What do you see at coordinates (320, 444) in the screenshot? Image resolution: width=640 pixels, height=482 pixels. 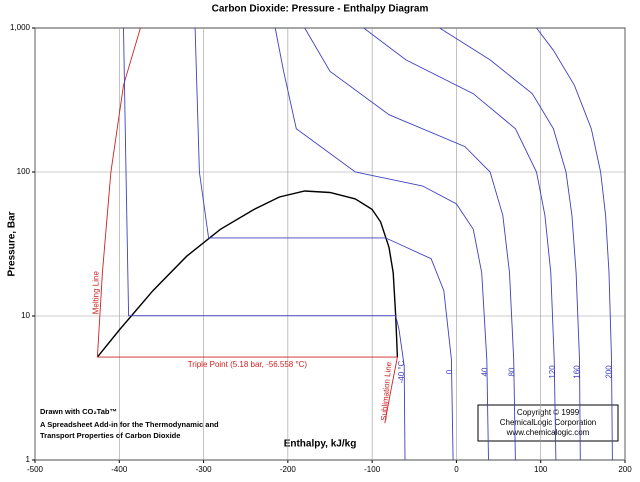 I see `x-axis-title: Enthalpy, kJ/kg` at bounding box center [320, 444].